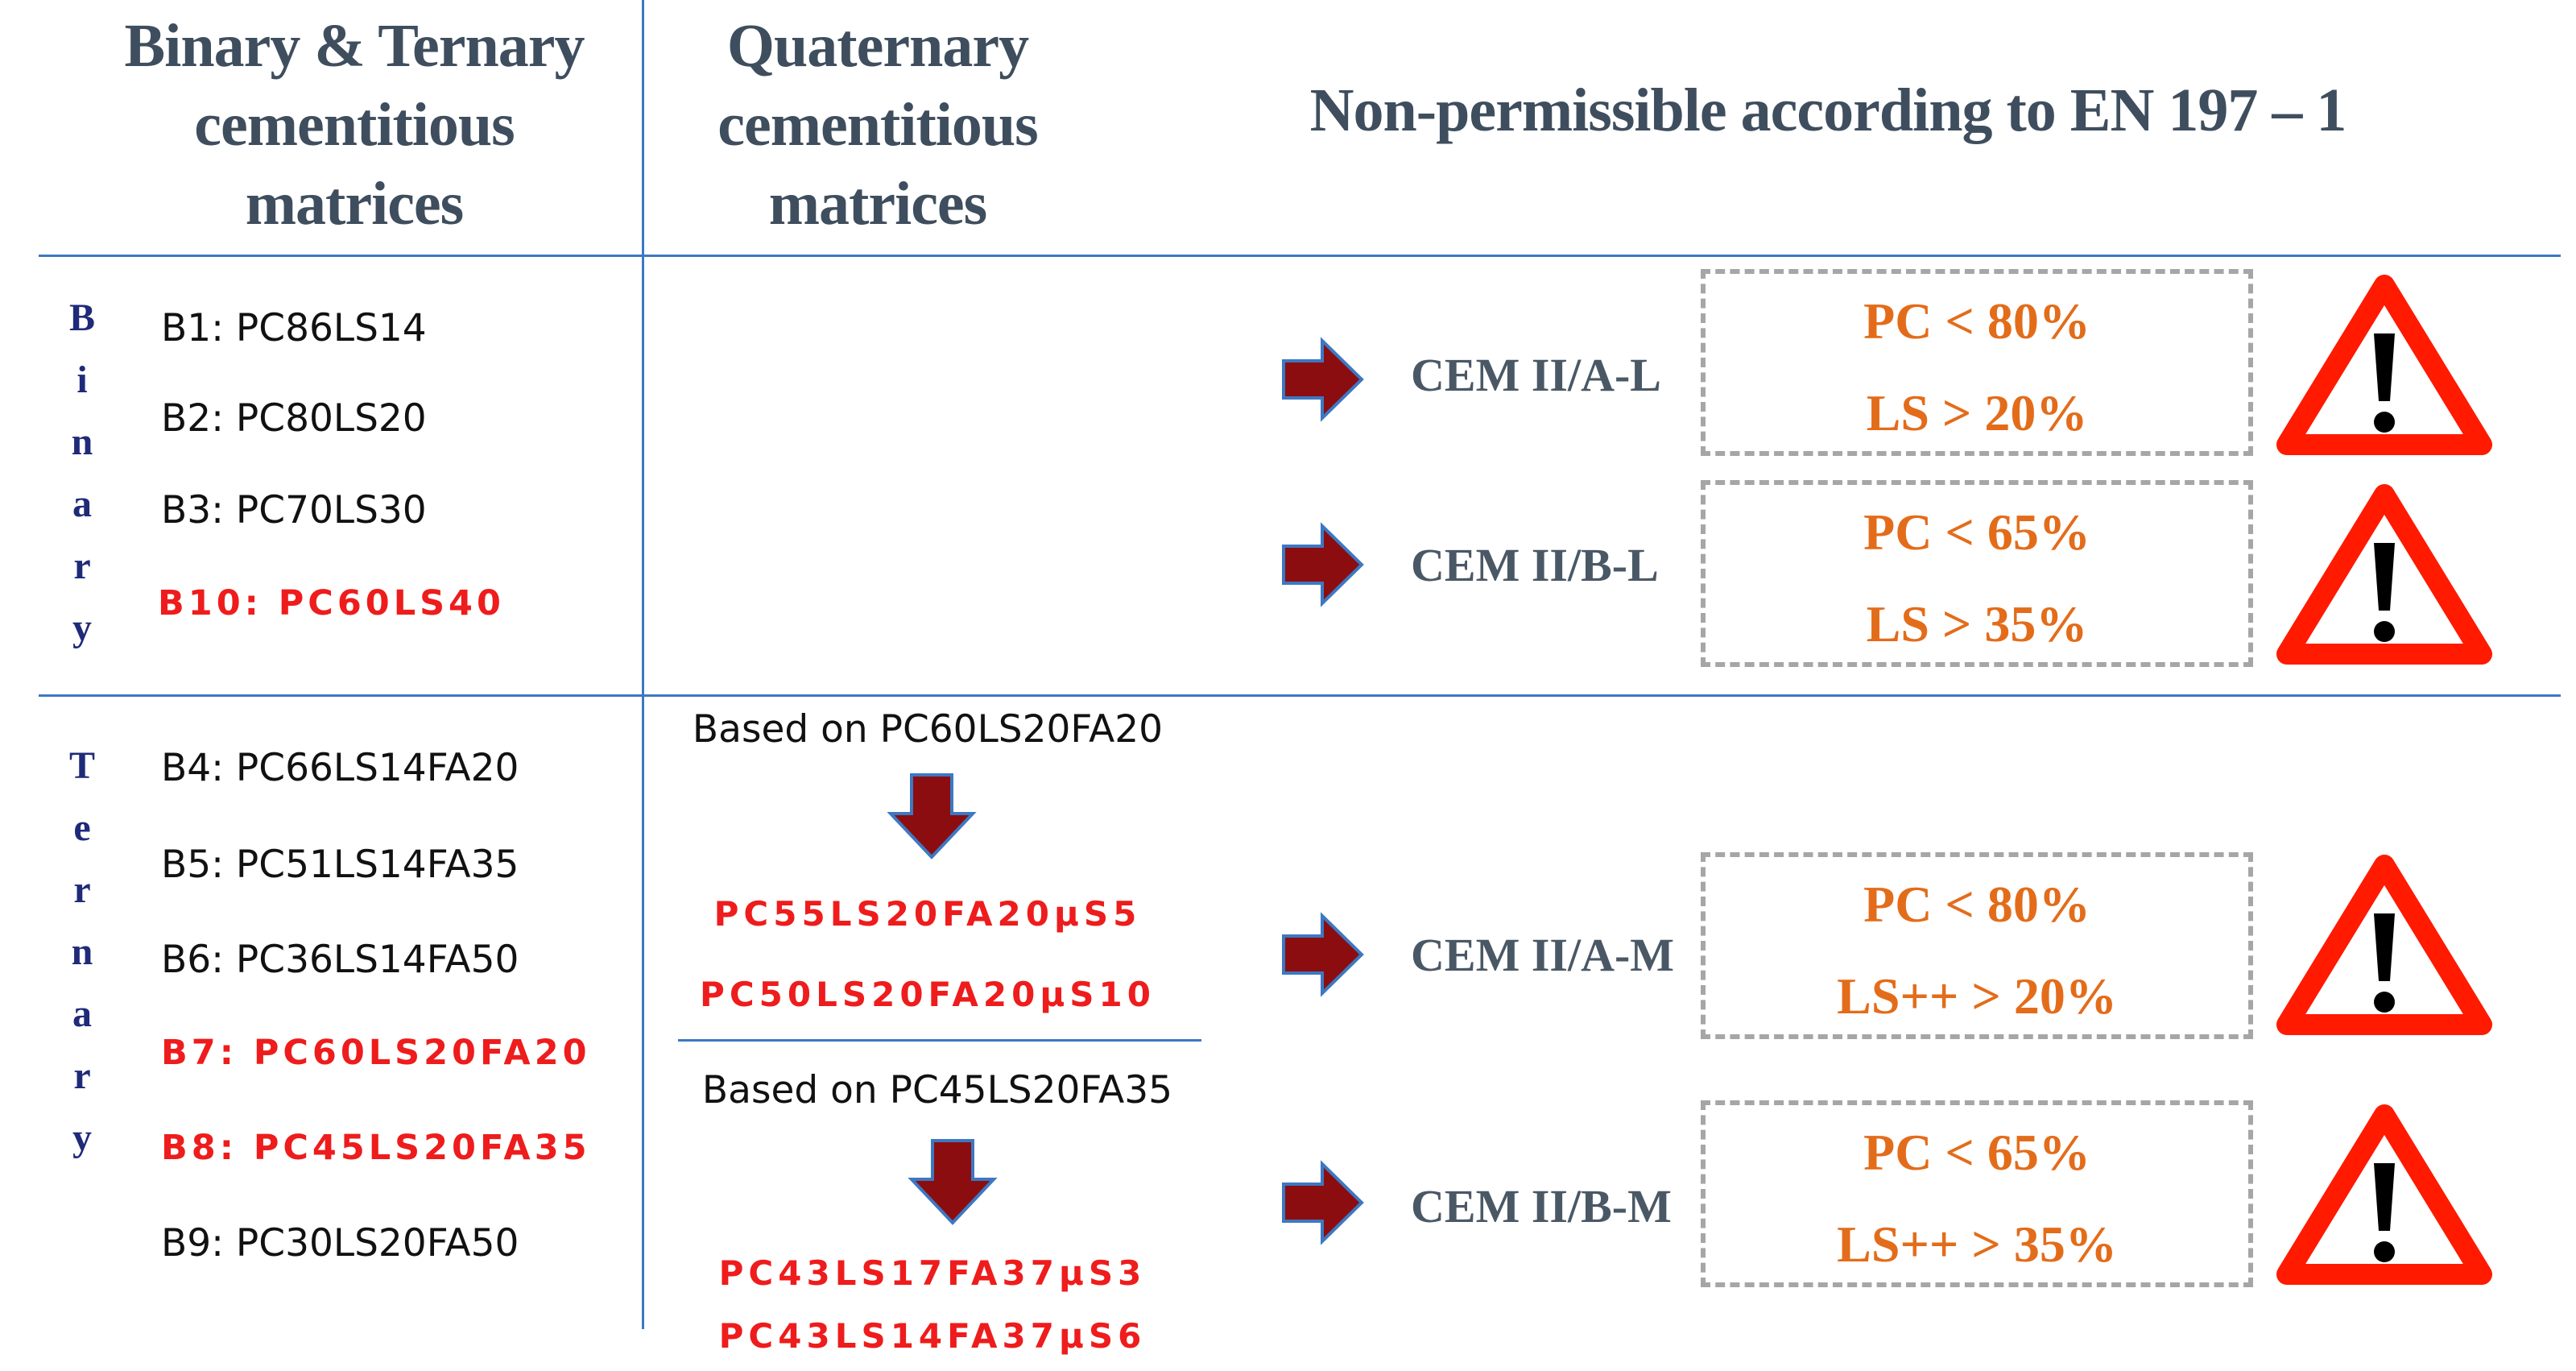 The width and height of the screenshot is (2576, 1371). Describe the element at coordinates (1535, 565) in the screenshot. I see `cem-class-label: CEM II/B-L` at that location.